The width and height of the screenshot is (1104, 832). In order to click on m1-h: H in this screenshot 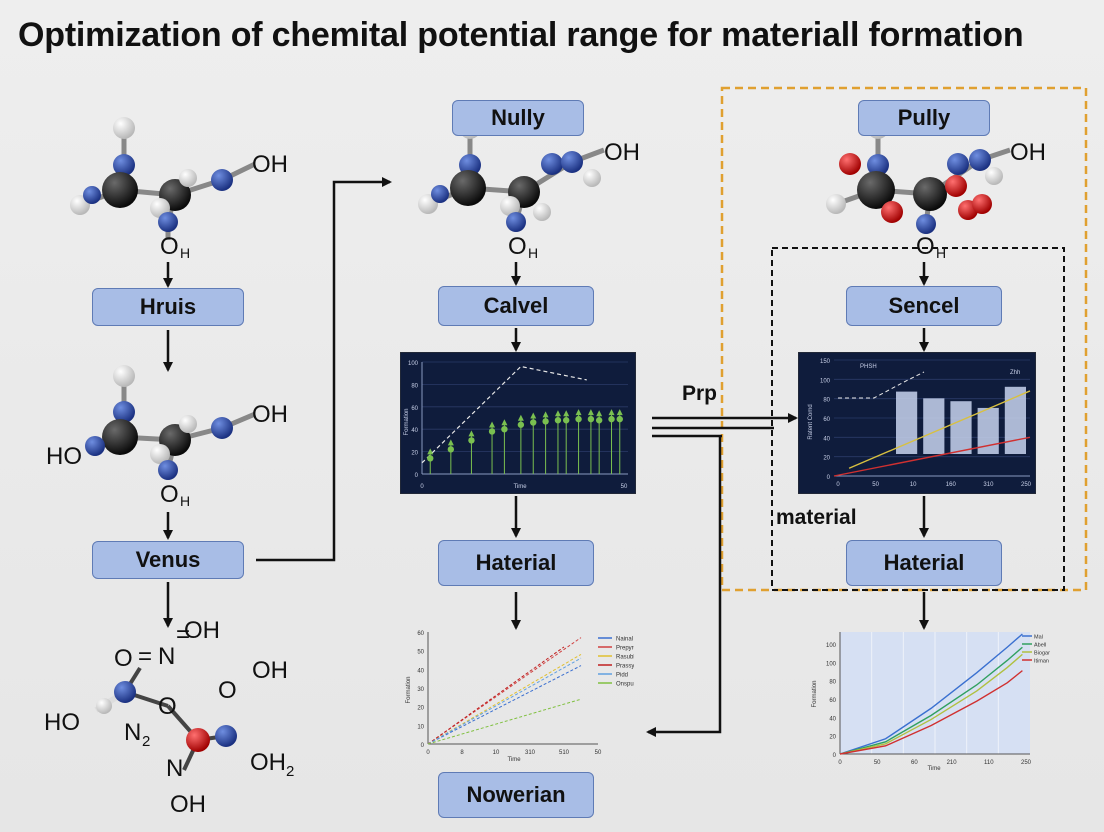, I will do `click(185, 253)`.